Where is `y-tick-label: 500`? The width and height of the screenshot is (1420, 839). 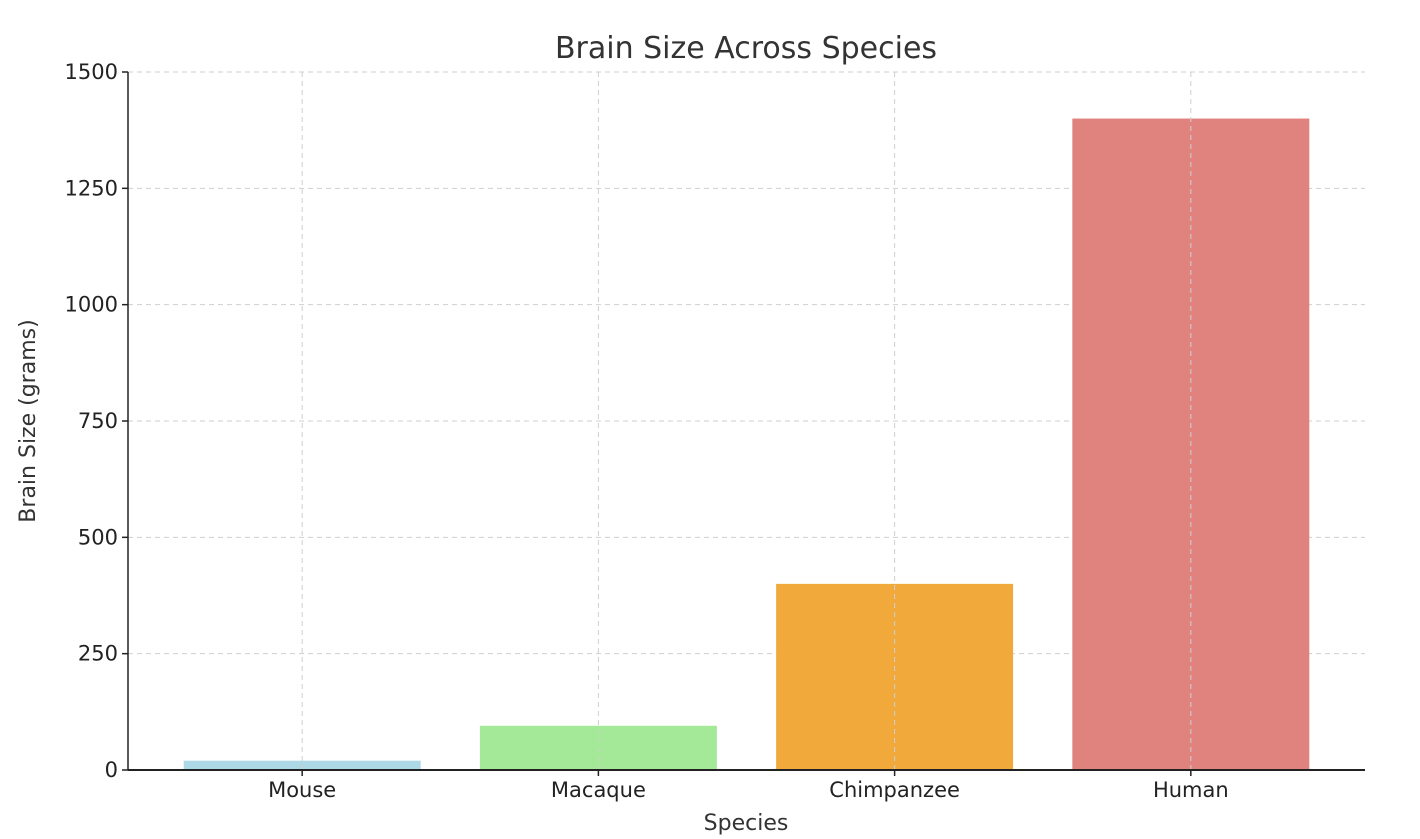 y-tick-label: 500 is located at coordinates (98, 537).